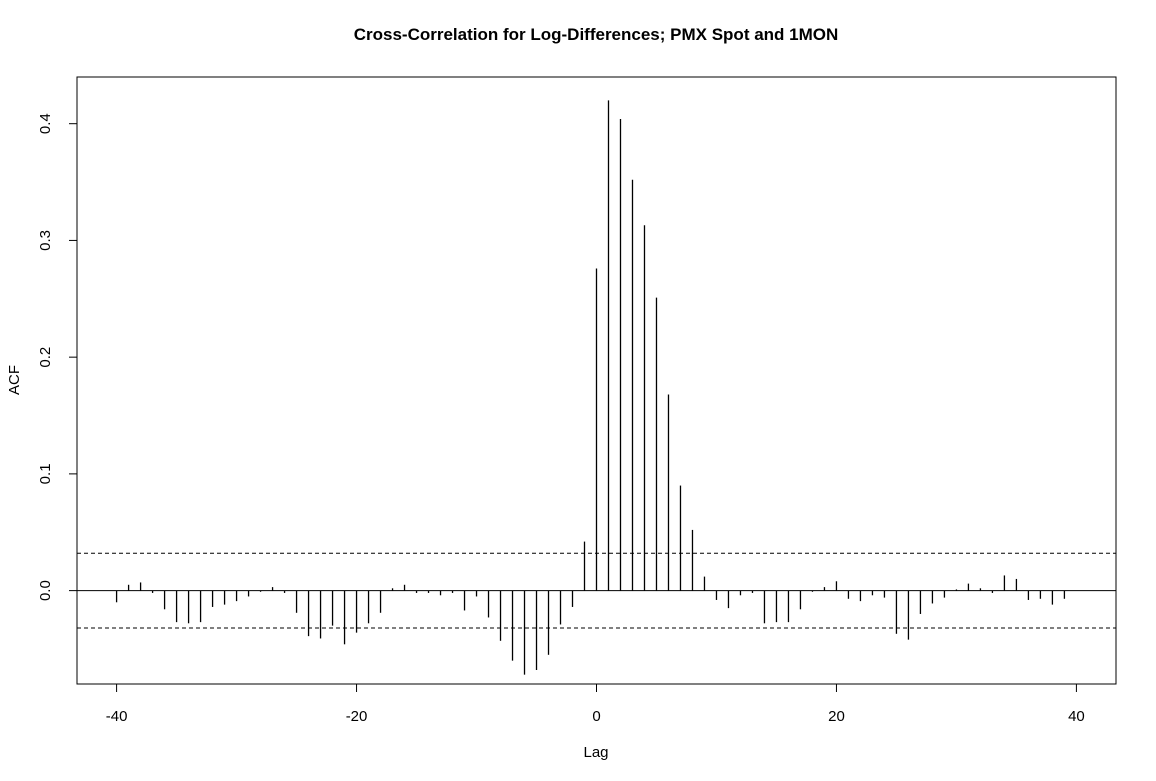 The image size is (1156, 781). I want to click on x-axis-label: Lag, so click(595, 752).